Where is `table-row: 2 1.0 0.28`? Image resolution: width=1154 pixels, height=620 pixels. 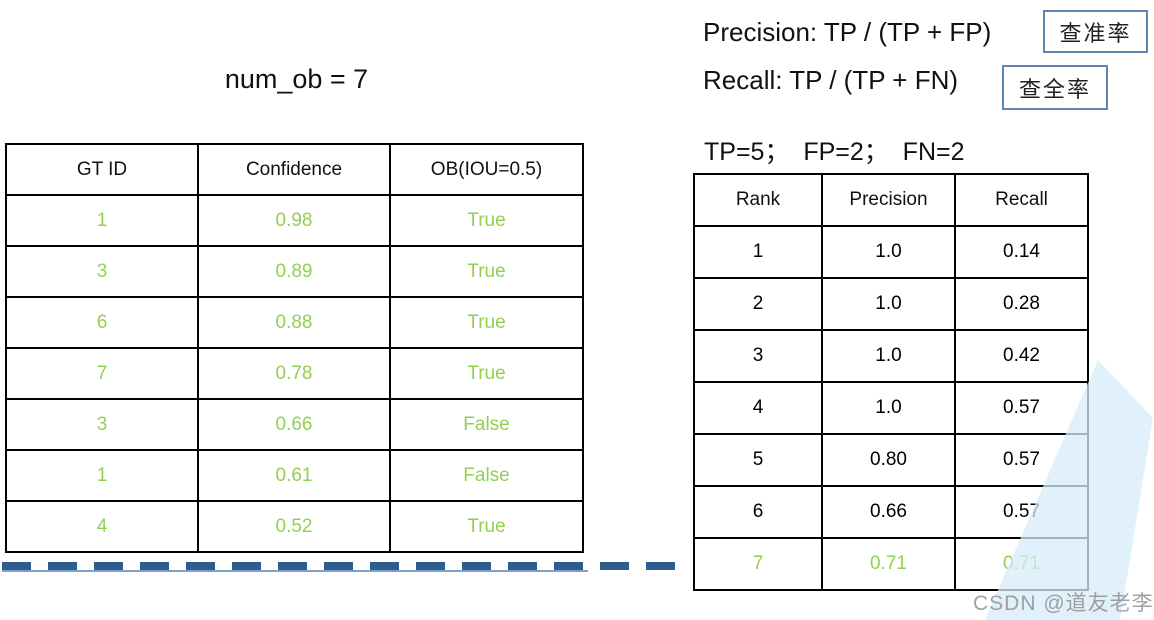
table-row: 2 1.0 0.28 is located at coordinates (891, 304).